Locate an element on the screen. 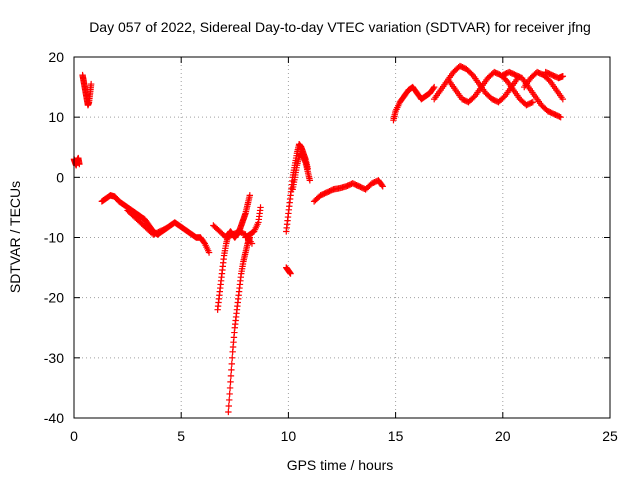 Image resolution: width=640 pixels, height=480 pixels. series-arc-17.5h-b is located at coordinates (491, 88).